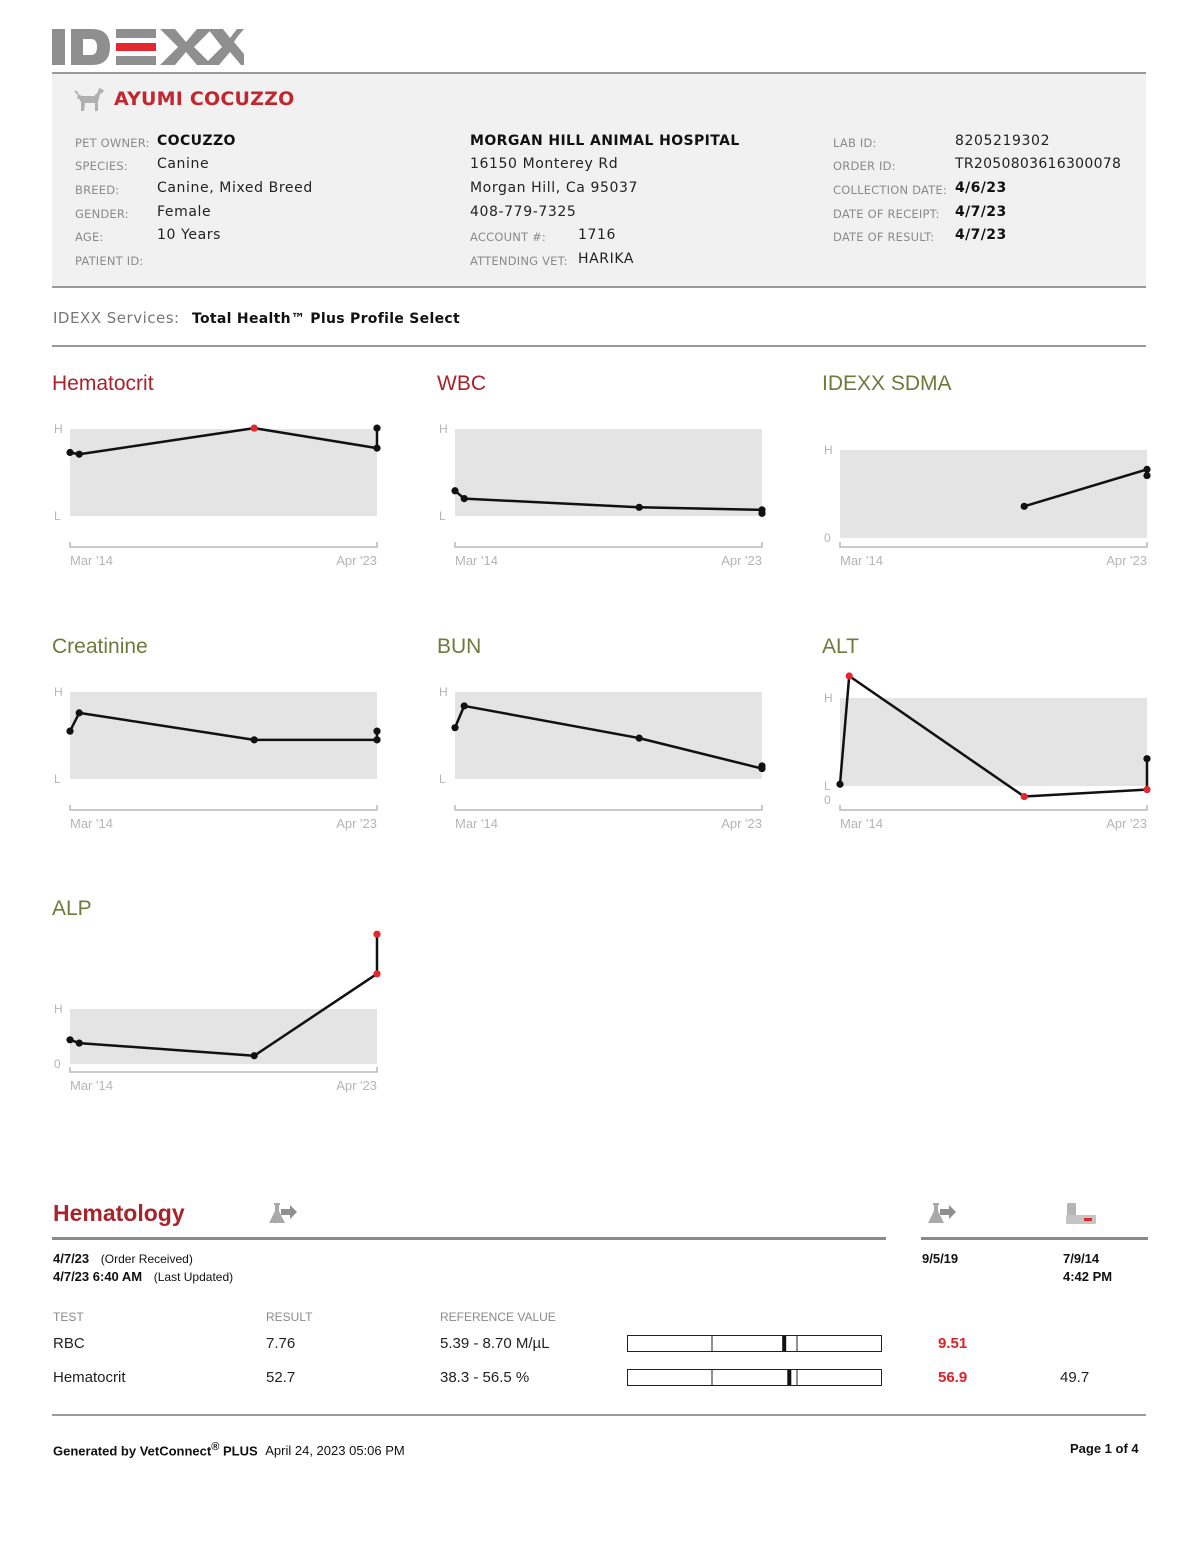 This screenshot has height=1553, width=1200. I want to click on chart-plot: H 0 Mar '14 Apr '23, so click(217, 1011).